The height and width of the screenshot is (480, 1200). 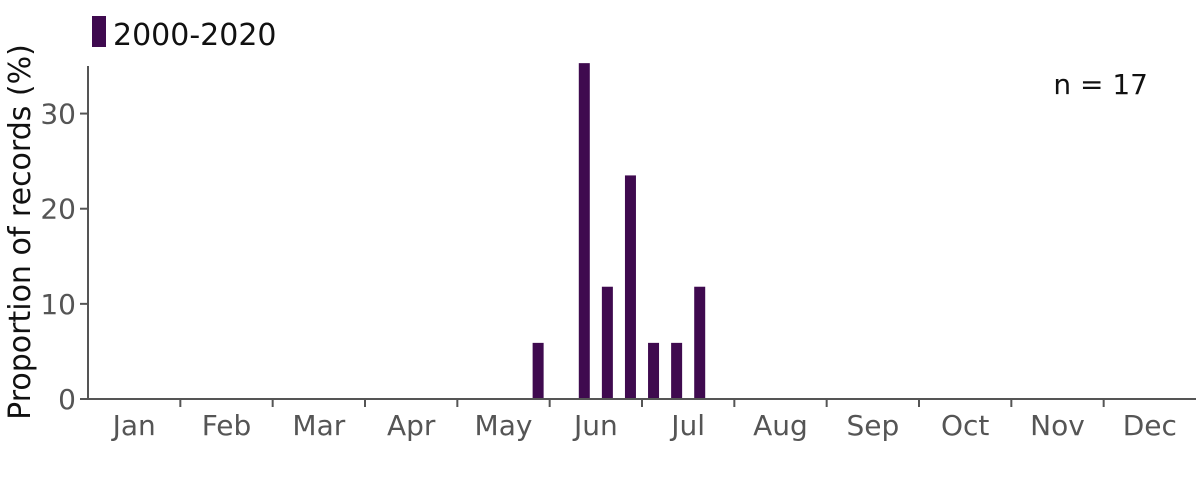 I want to click on legend-swatch, so click(x=99, y=31).